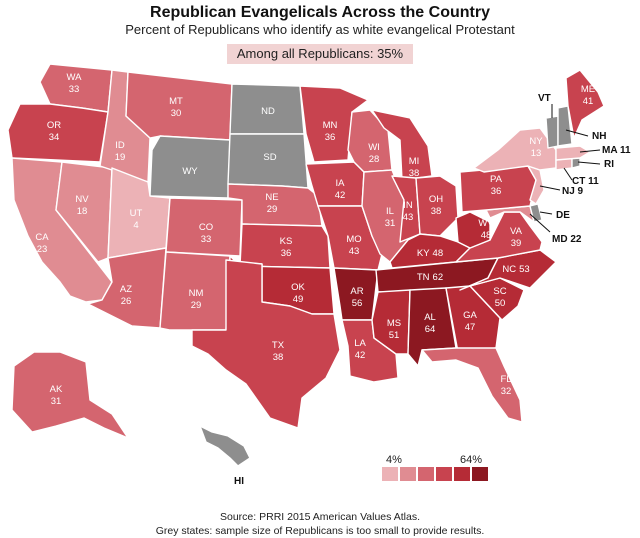  What do you see at coordinates (515, 150) in the screenshot?
I see `state-NY` at bounding box center [515, 150].